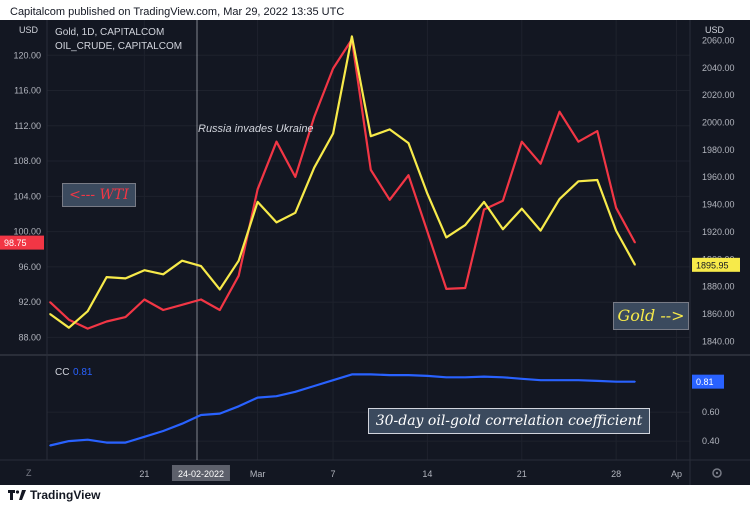  I want to click on oil-last-value: 98.75, so click(15, 243).